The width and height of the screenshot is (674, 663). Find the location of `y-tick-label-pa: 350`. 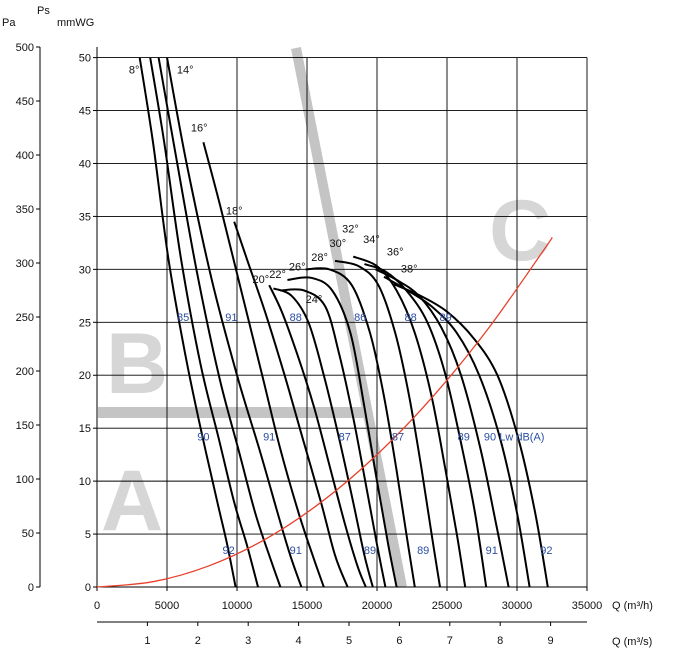

y-tick-label-pa: 350 is located at coordinates (25, 210).